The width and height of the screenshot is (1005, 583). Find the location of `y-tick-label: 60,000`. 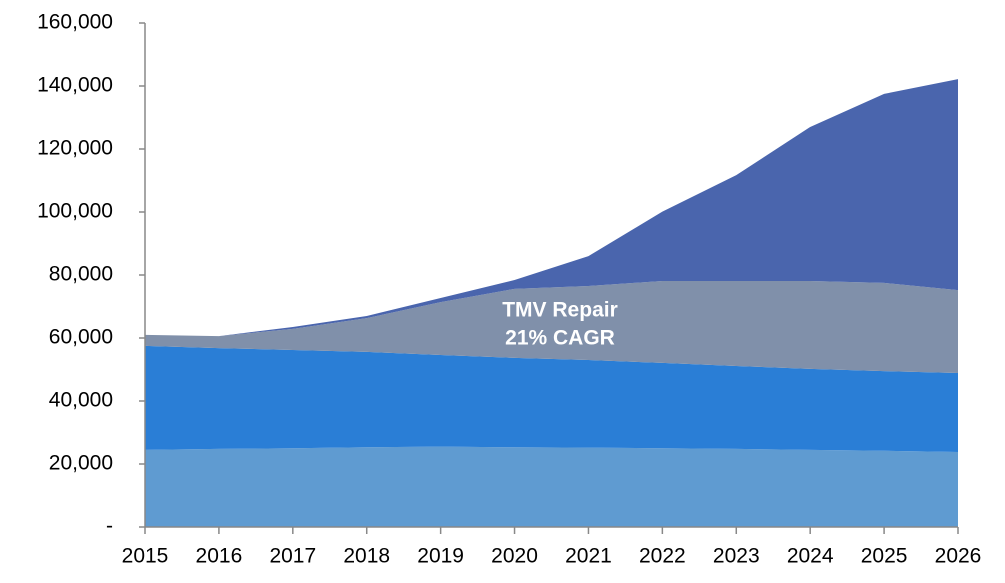

y-tick-label: 60,000 is located at coordinates (81, 337).